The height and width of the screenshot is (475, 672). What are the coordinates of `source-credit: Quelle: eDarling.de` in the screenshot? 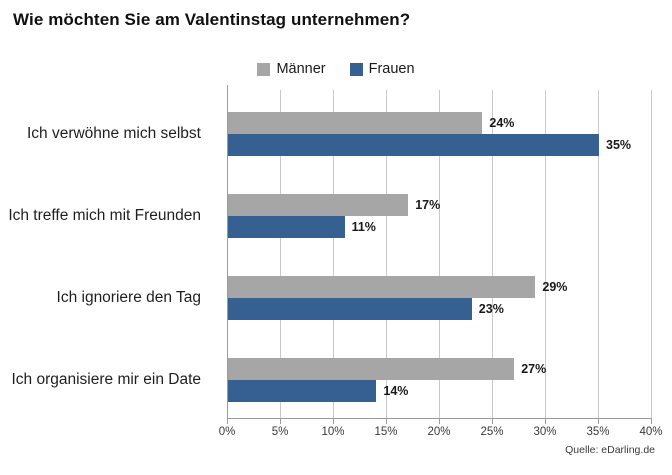 It's located at (610, 450).